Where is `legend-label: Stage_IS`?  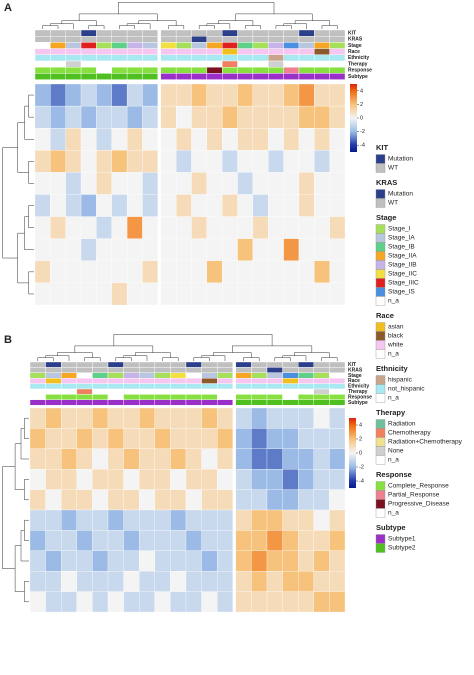
legend-label: Stage_IS is located at coordinates (401, 292).